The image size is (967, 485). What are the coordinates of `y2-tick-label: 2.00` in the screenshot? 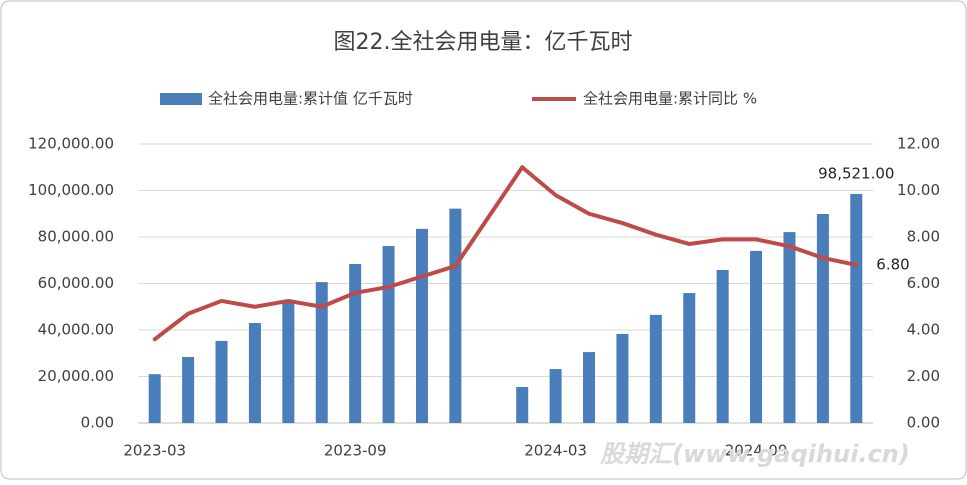 It's located at (923, 376).